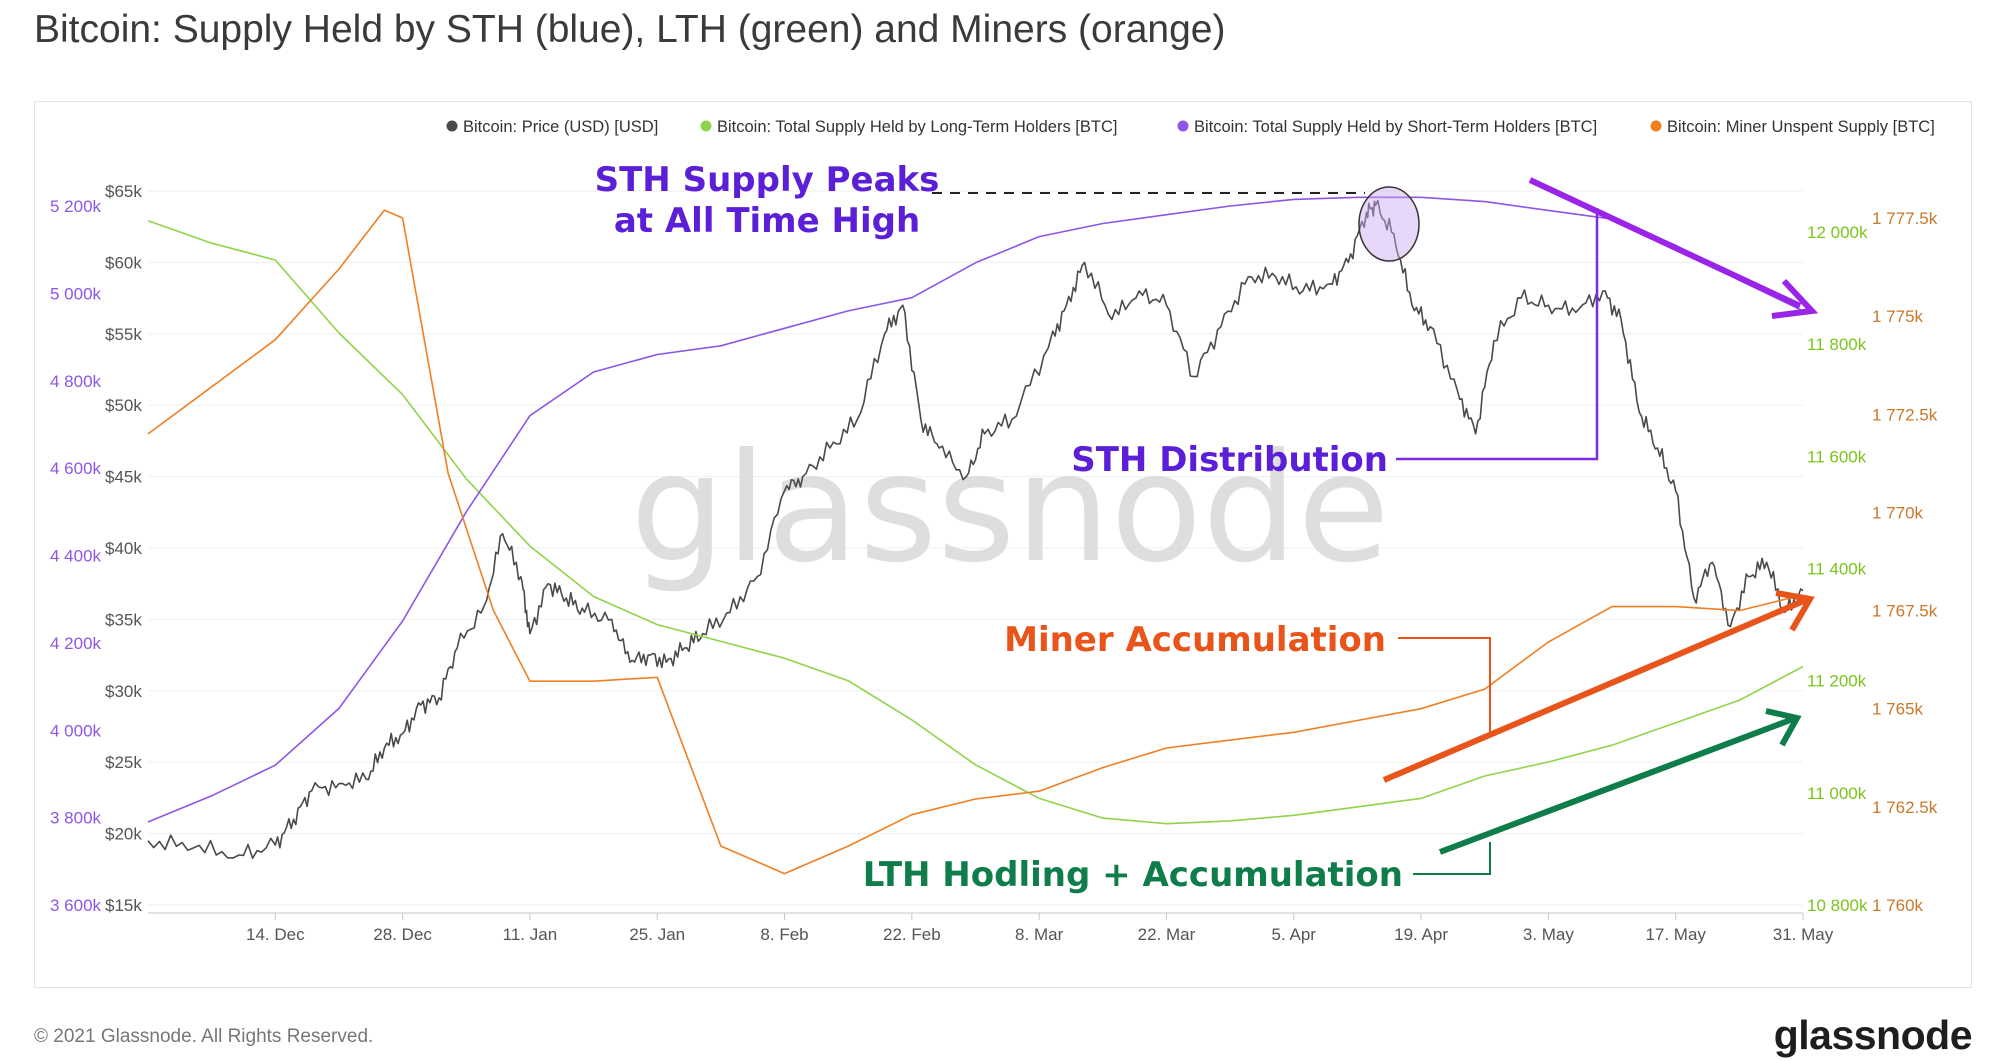 The image size is (2000, 1061). What do you see at coordinates (452, 126) in the screenshot?
I see `legend-marker-price` at bounding box center [452, 126].